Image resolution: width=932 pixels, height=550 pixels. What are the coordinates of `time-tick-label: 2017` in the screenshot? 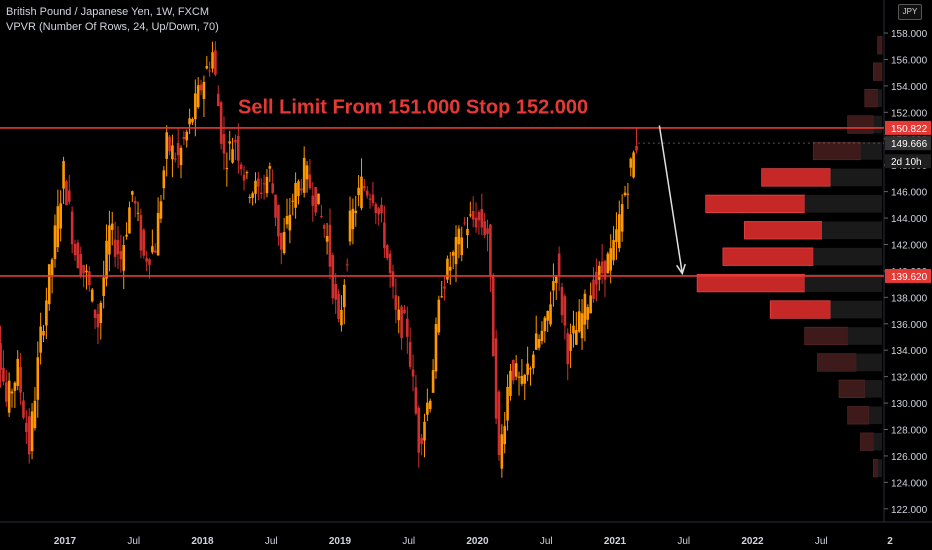 It's located at (65, 541).